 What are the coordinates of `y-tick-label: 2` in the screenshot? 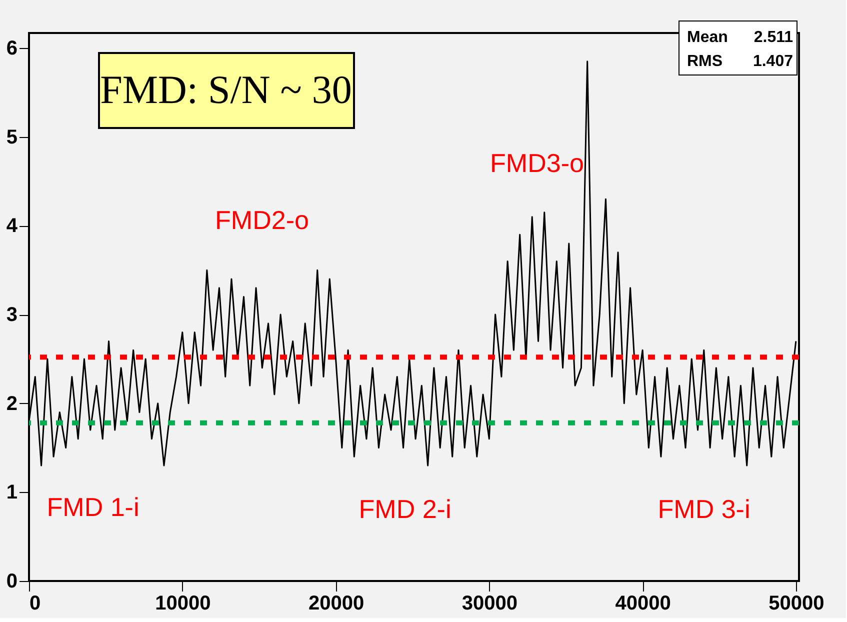 It's located at (12, 403).